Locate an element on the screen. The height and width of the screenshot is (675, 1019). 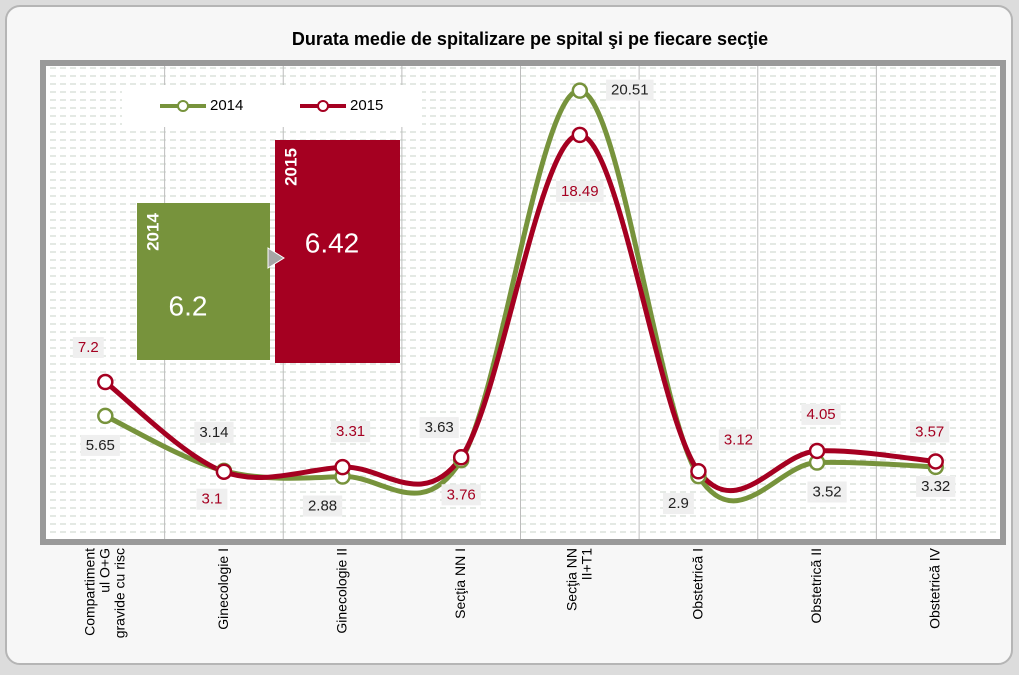
x-tick-label: Obstetrică II is located at coordinates (816, 585).